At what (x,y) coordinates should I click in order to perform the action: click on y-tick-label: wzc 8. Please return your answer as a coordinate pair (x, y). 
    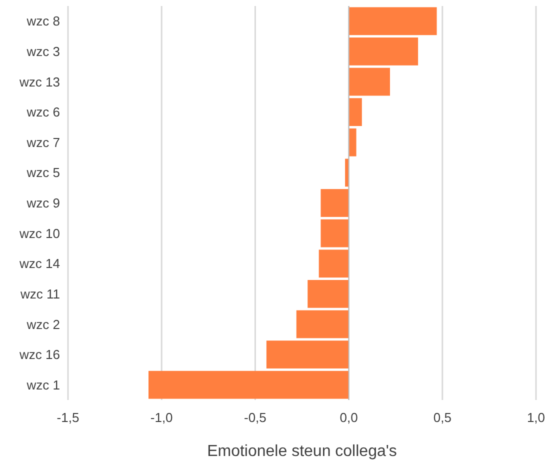
    Looking at the image, I should click on (43, 21).